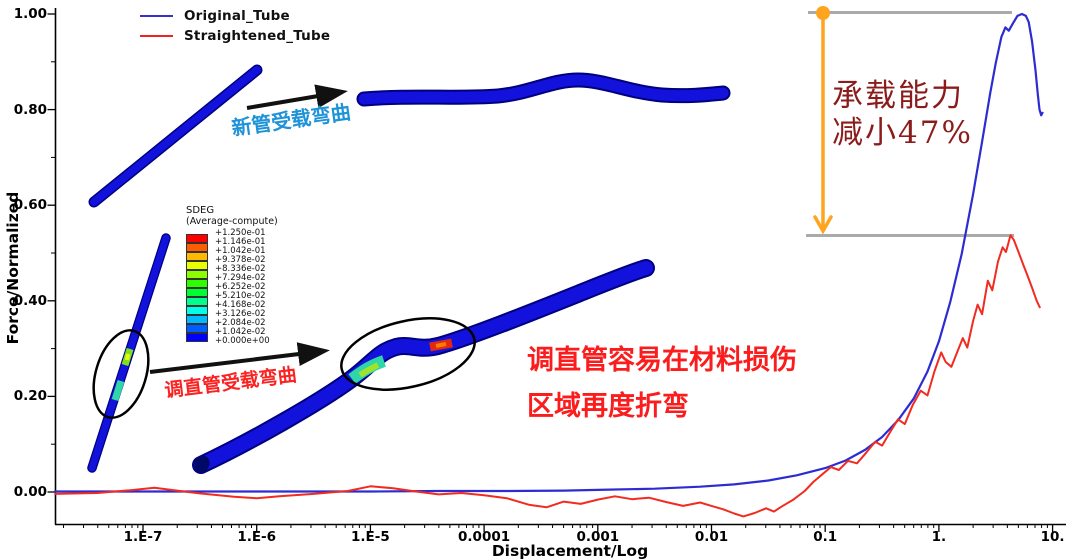 This screenshot has width=1080, height=560. I want to click on legend-label: Original_Tube, so click(237, 16).